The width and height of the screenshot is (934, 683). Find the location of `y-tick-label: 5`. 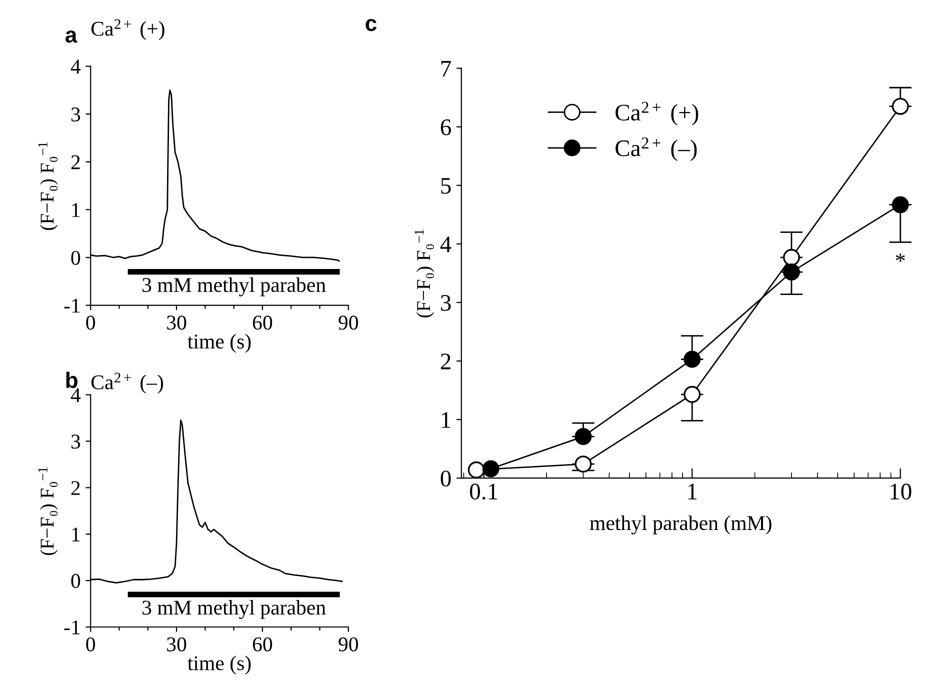

y-tick-label: 5 is located at coordinates (446, 186).